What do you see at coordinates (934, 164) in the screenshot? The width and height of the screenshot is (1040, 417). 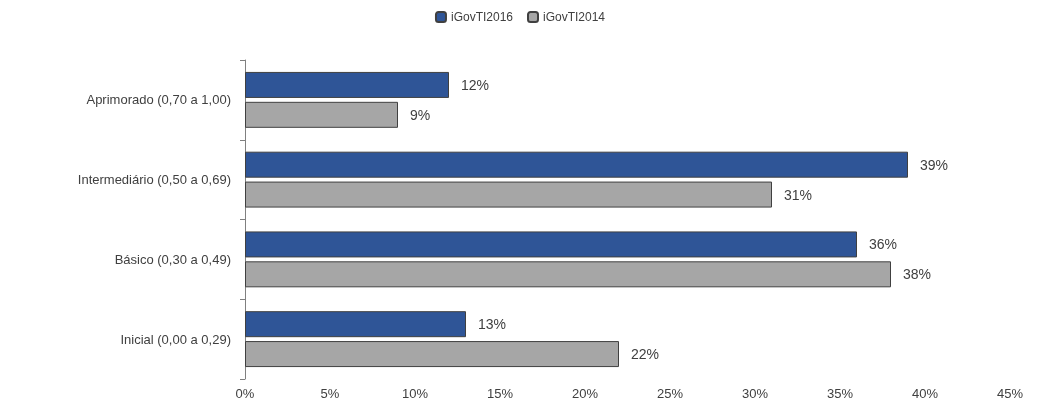 I see `data-label: 39%` at bounding box center [934, 164].